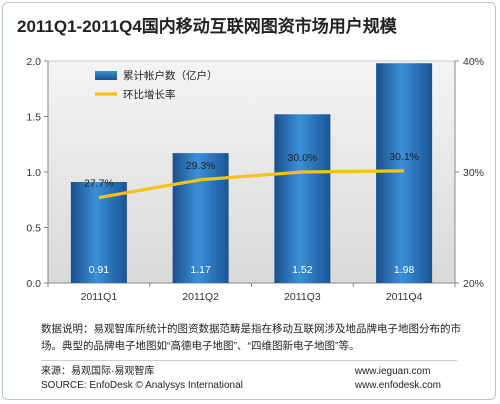 The width and height of the screenshot is (500, 404). I want to click on legend-bar-swatch, so click(106, 75).